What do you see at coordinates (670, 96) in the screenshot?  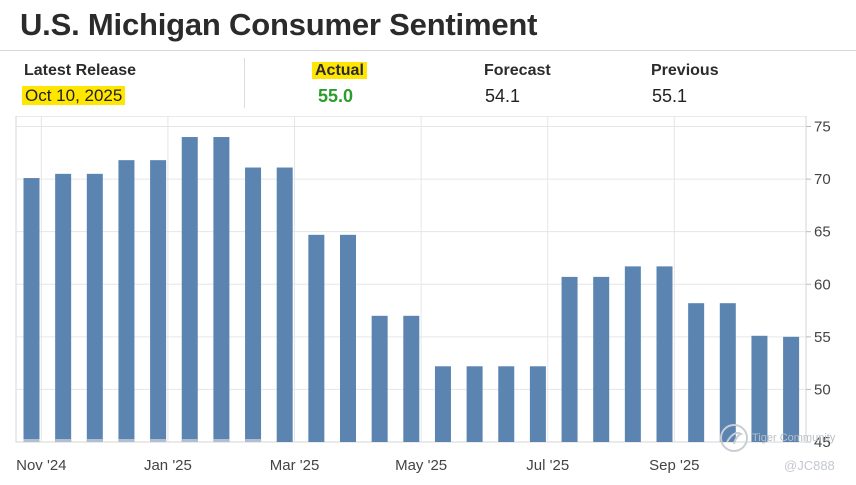 I see `previous-value: 55.1` at bounding box center [670, 96].